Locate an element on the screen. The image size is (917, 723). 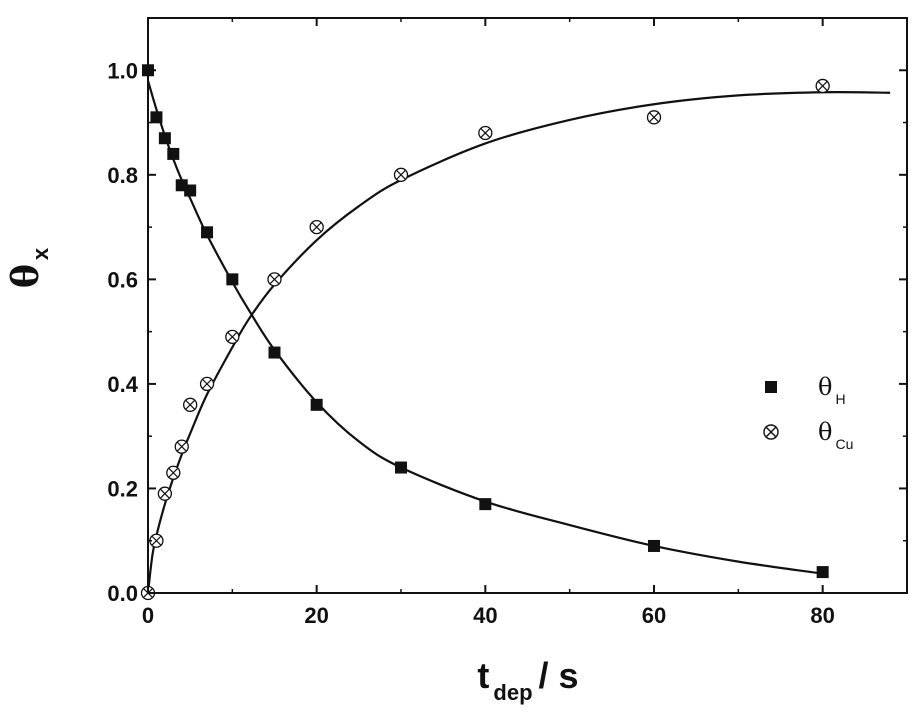
legend-label-theta-cu: θ Cu is located at coordinates (835, 435).